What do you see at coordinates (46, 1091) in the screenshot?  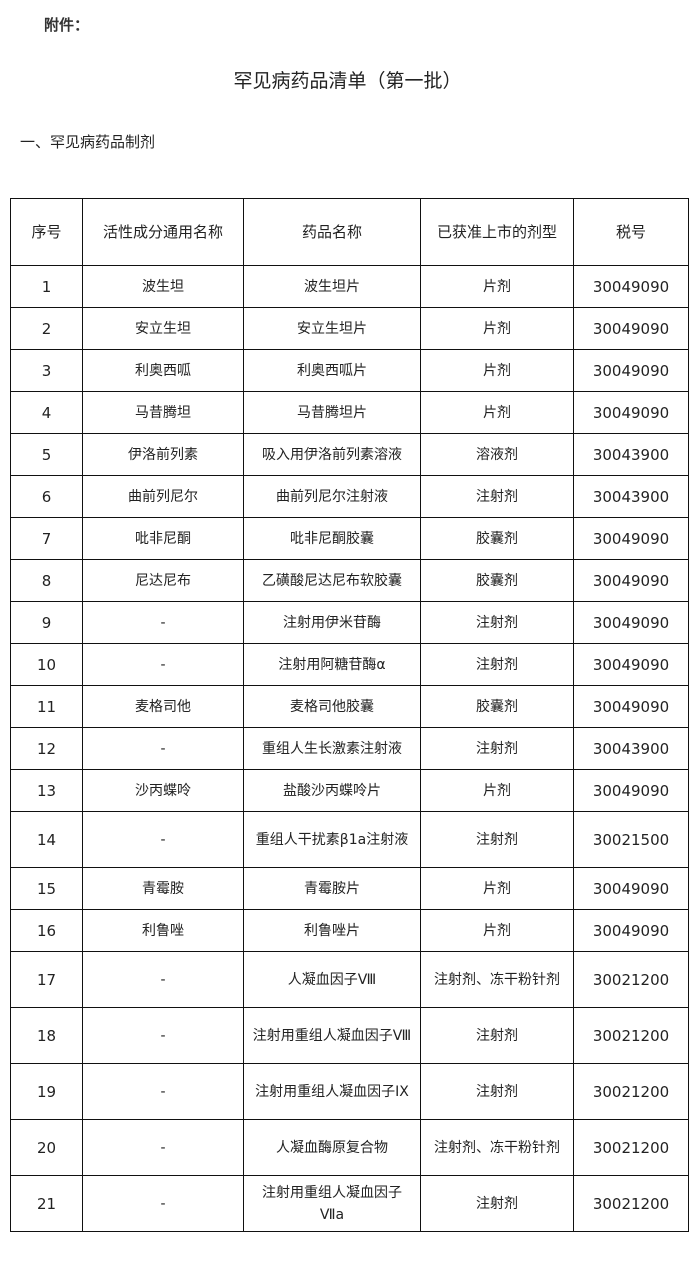 I see `cell-index: 19` at bounding box center [46, 1091].